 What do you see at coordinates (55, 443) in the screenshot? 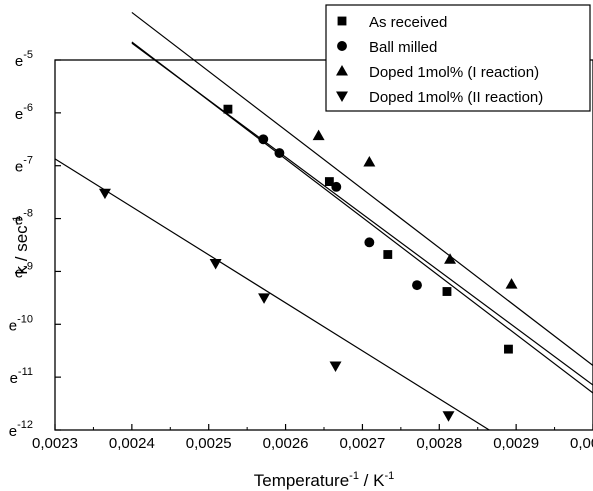
I see `x-tick-label: 0,0023` at bounding box center [55, 443].